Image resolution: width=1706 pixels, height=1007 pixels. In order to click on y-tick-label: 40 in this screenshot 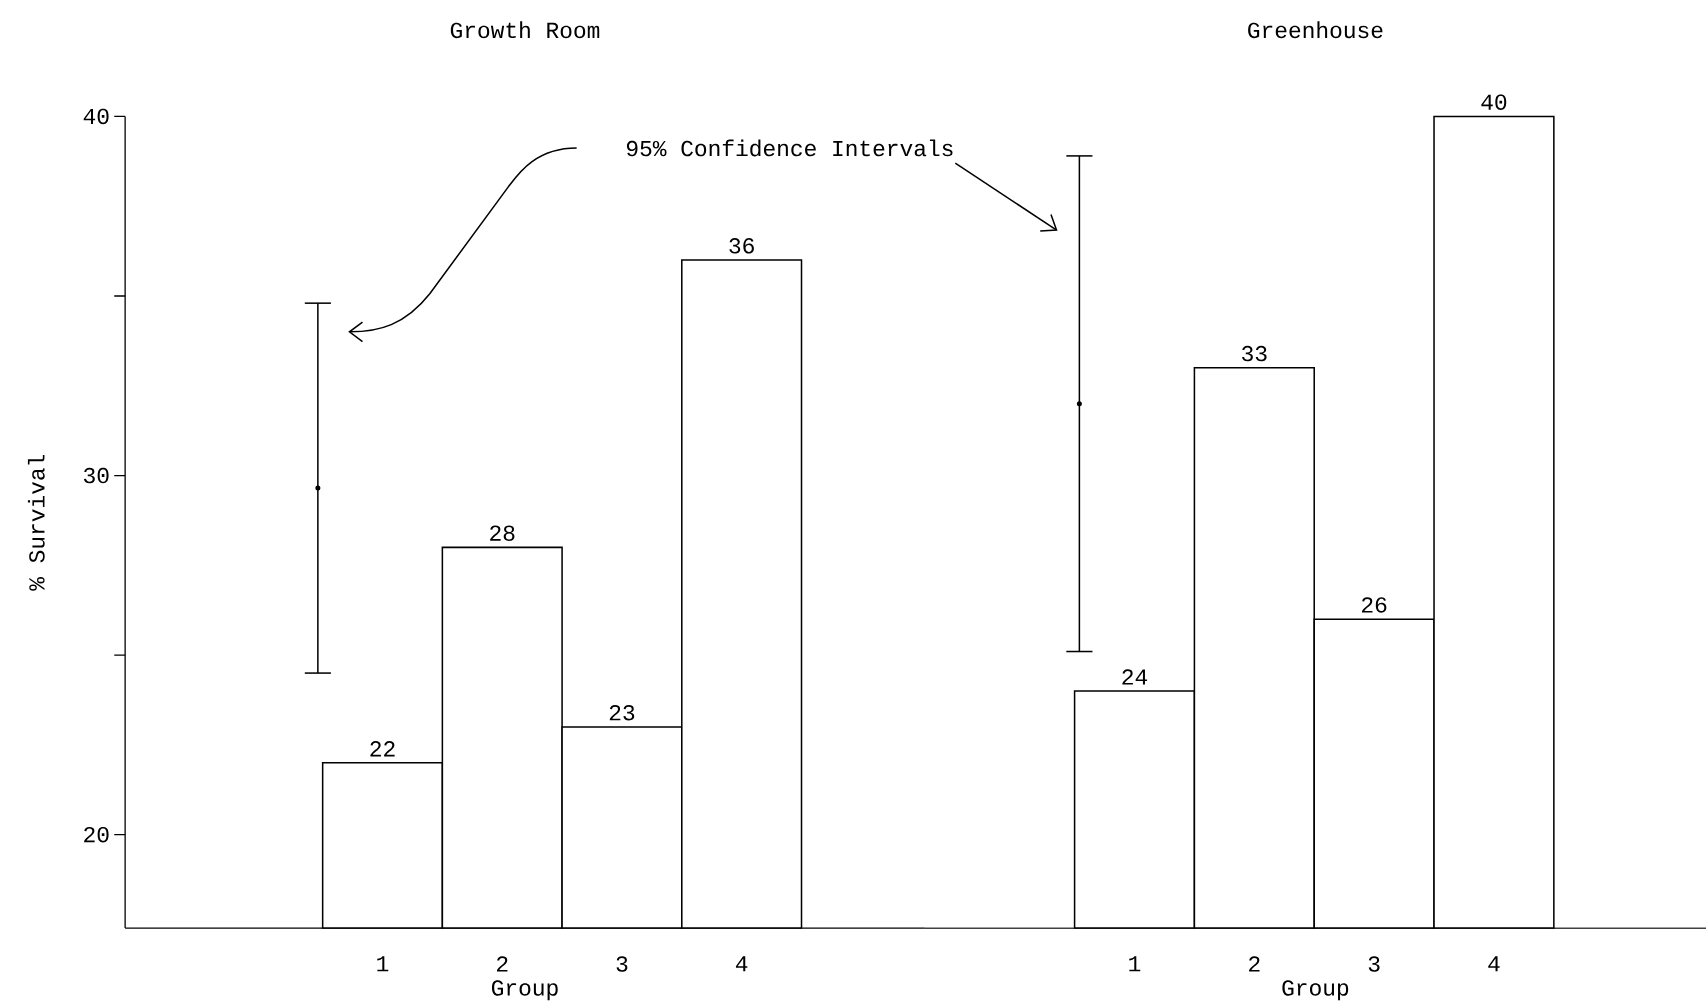, I will do `click(96, 116)`.